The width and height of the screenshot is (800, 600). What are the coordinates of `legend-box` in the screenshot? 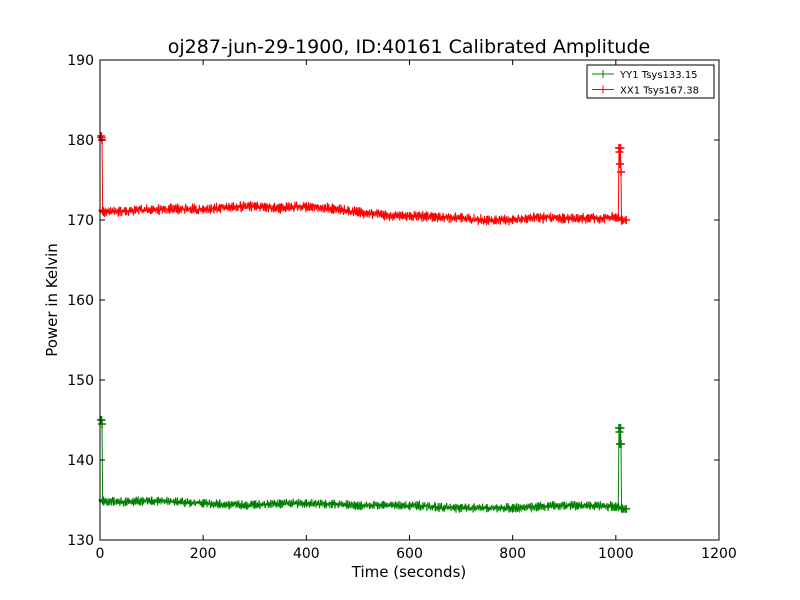 It's located at (650, 81).